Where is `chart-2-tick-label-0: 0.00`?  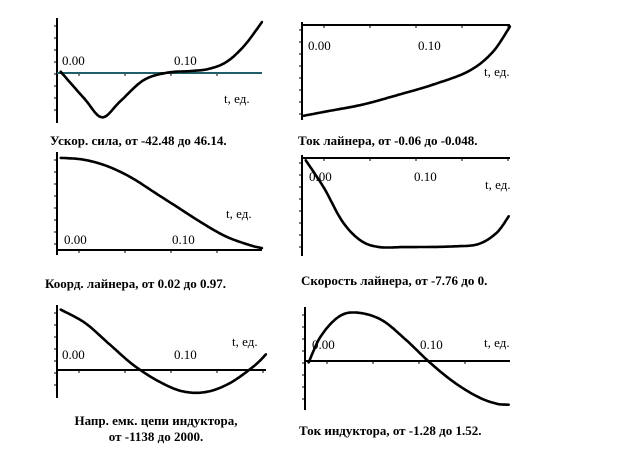
chart-2-tick-label-0: 0.00 is located at coordinates (319, 45).